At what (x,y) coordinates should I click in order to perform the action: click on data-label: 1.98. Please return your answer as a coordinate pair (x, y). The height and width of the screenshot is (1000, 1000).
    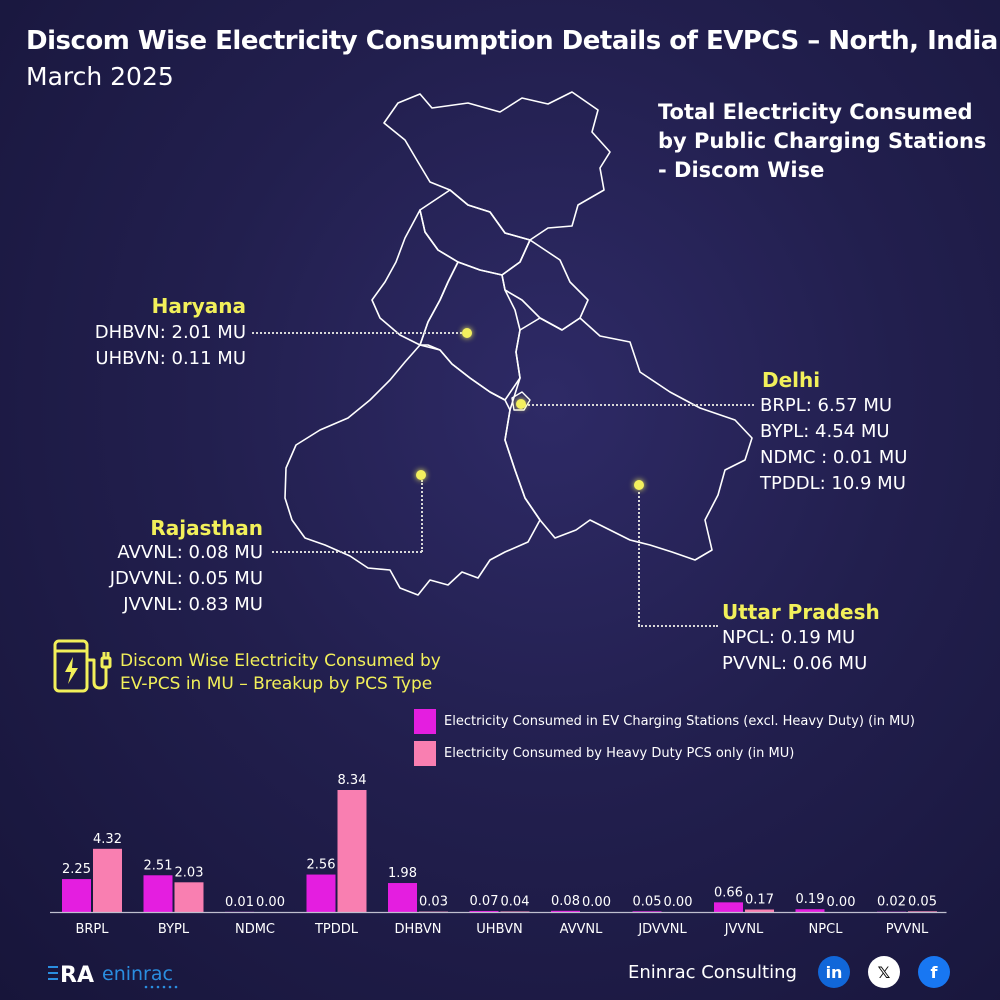
    Looking at the image, I should click on (402, 873).